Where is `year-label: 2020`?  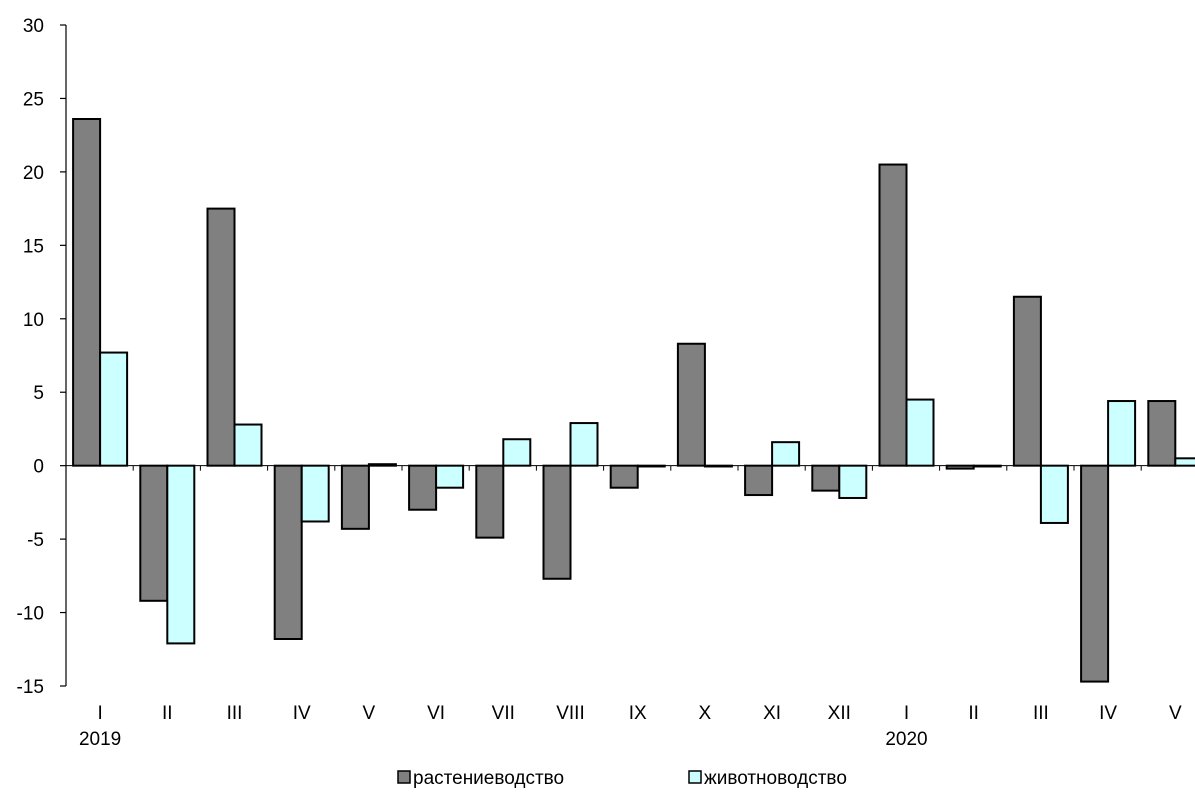
year-label: 2020 is located at coordinates (906, 739).